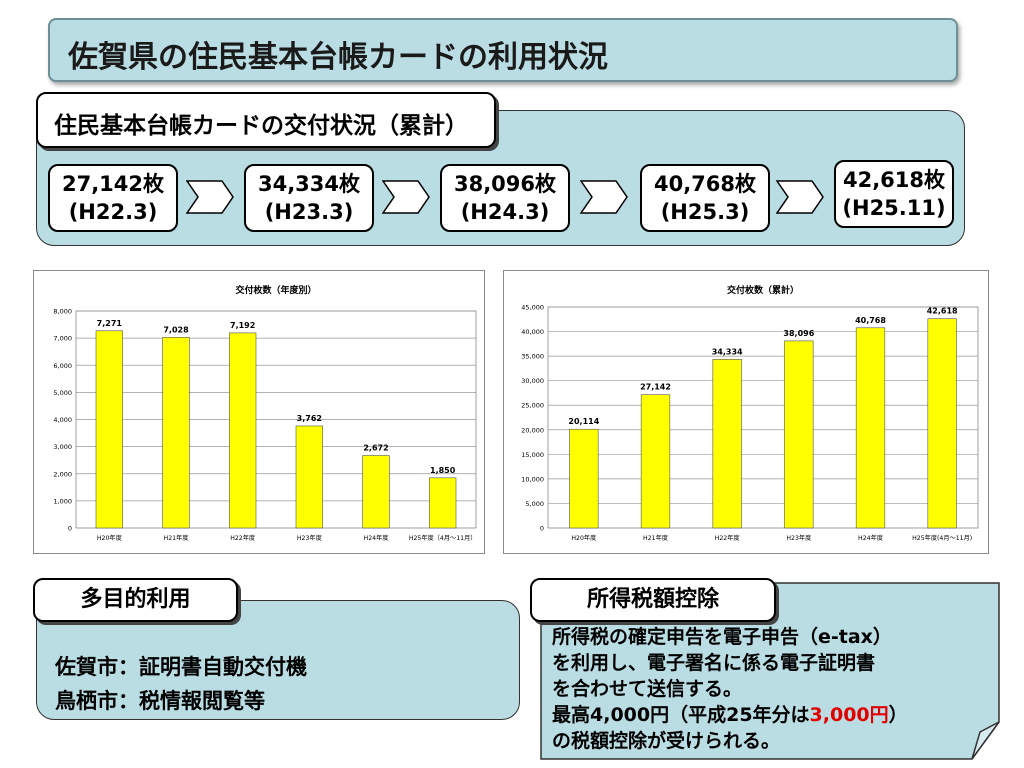 Image resolution: width=1024 pixels, height=768 pixels. I want to click on tax-note-text: 最高4,000円（平成25年分は, so click(681, 715).